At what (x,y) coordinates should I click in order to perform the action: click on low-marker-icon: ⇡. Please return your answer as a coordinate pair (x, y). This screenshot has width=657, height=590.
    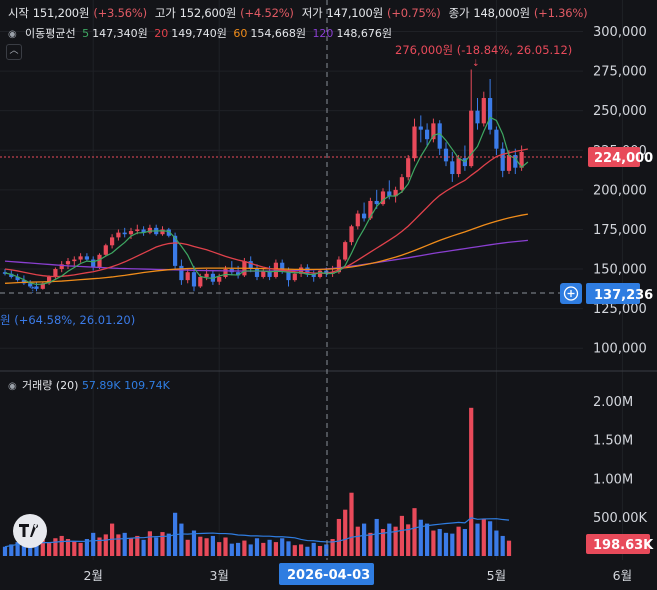
    Looking at the image, I should click on (33, 291).